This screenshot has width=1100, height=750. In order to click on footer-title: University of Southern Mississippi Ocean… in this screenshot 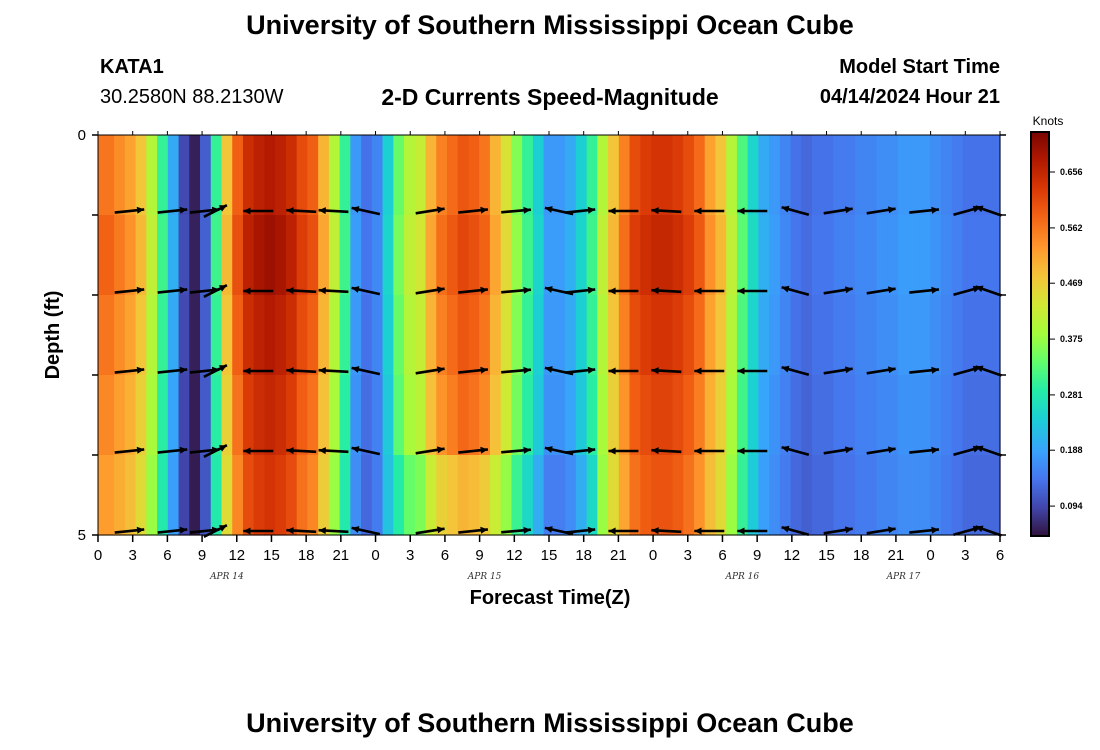, I will do `click(550, 723)`.